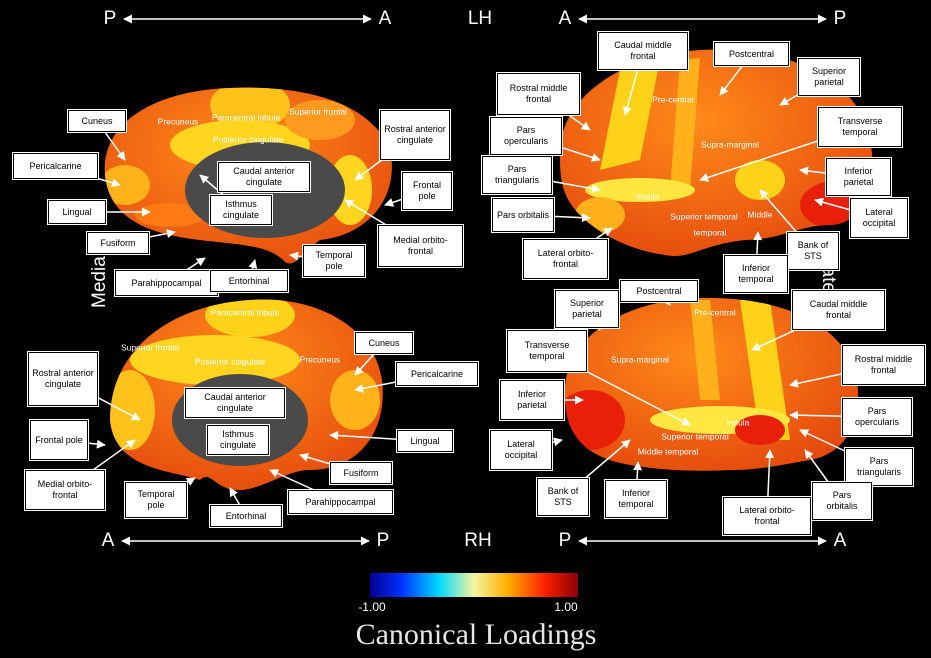  Describe the element at coordinates (477, 540) in the screenshot. I see `hemisphere-label: RH` at that location.